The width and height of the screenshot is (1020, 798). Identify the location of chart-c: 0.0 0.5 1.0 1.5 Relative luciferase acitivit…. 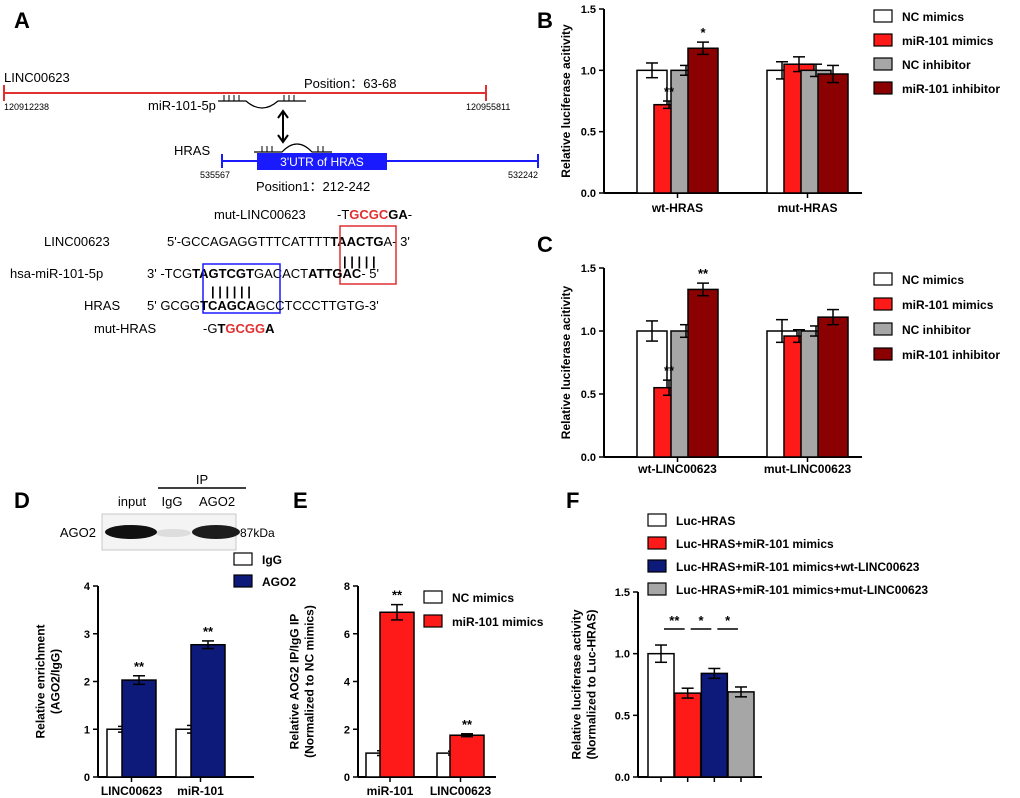
(779, 369).